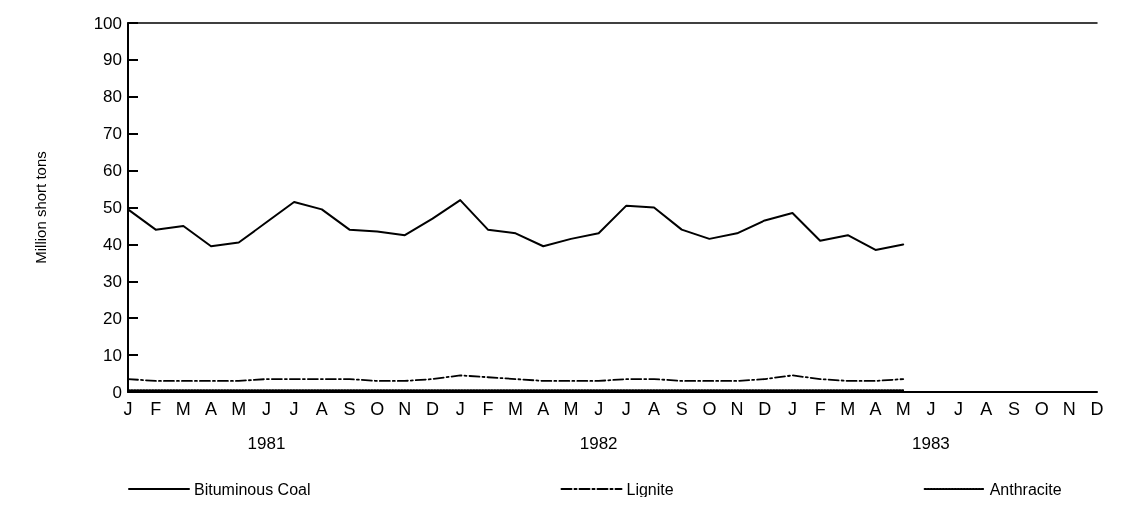  Describe the element at coordinates (107, 23) in the screenshot. I see `y-tick-label: 100` at that location.